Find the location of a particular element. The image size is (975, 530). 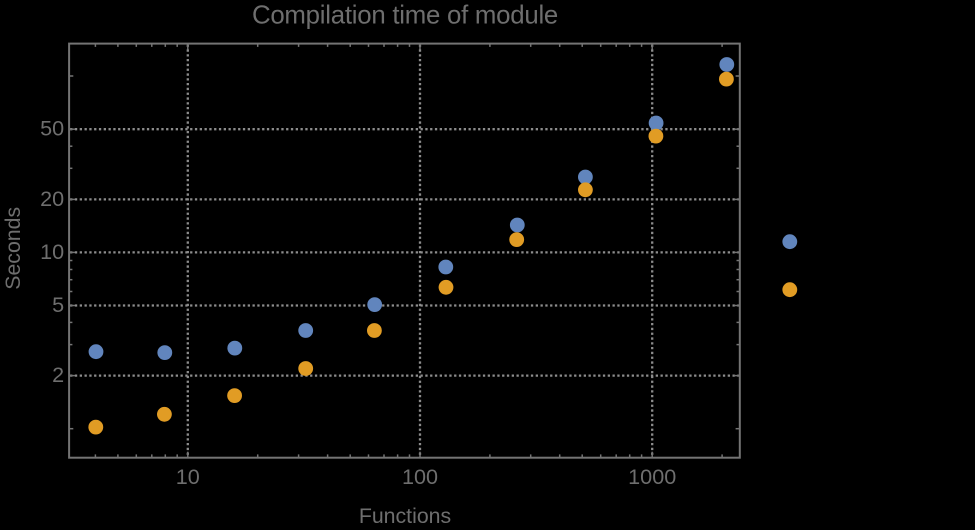

svg-text: 5 is located at coordinates (58, 304).